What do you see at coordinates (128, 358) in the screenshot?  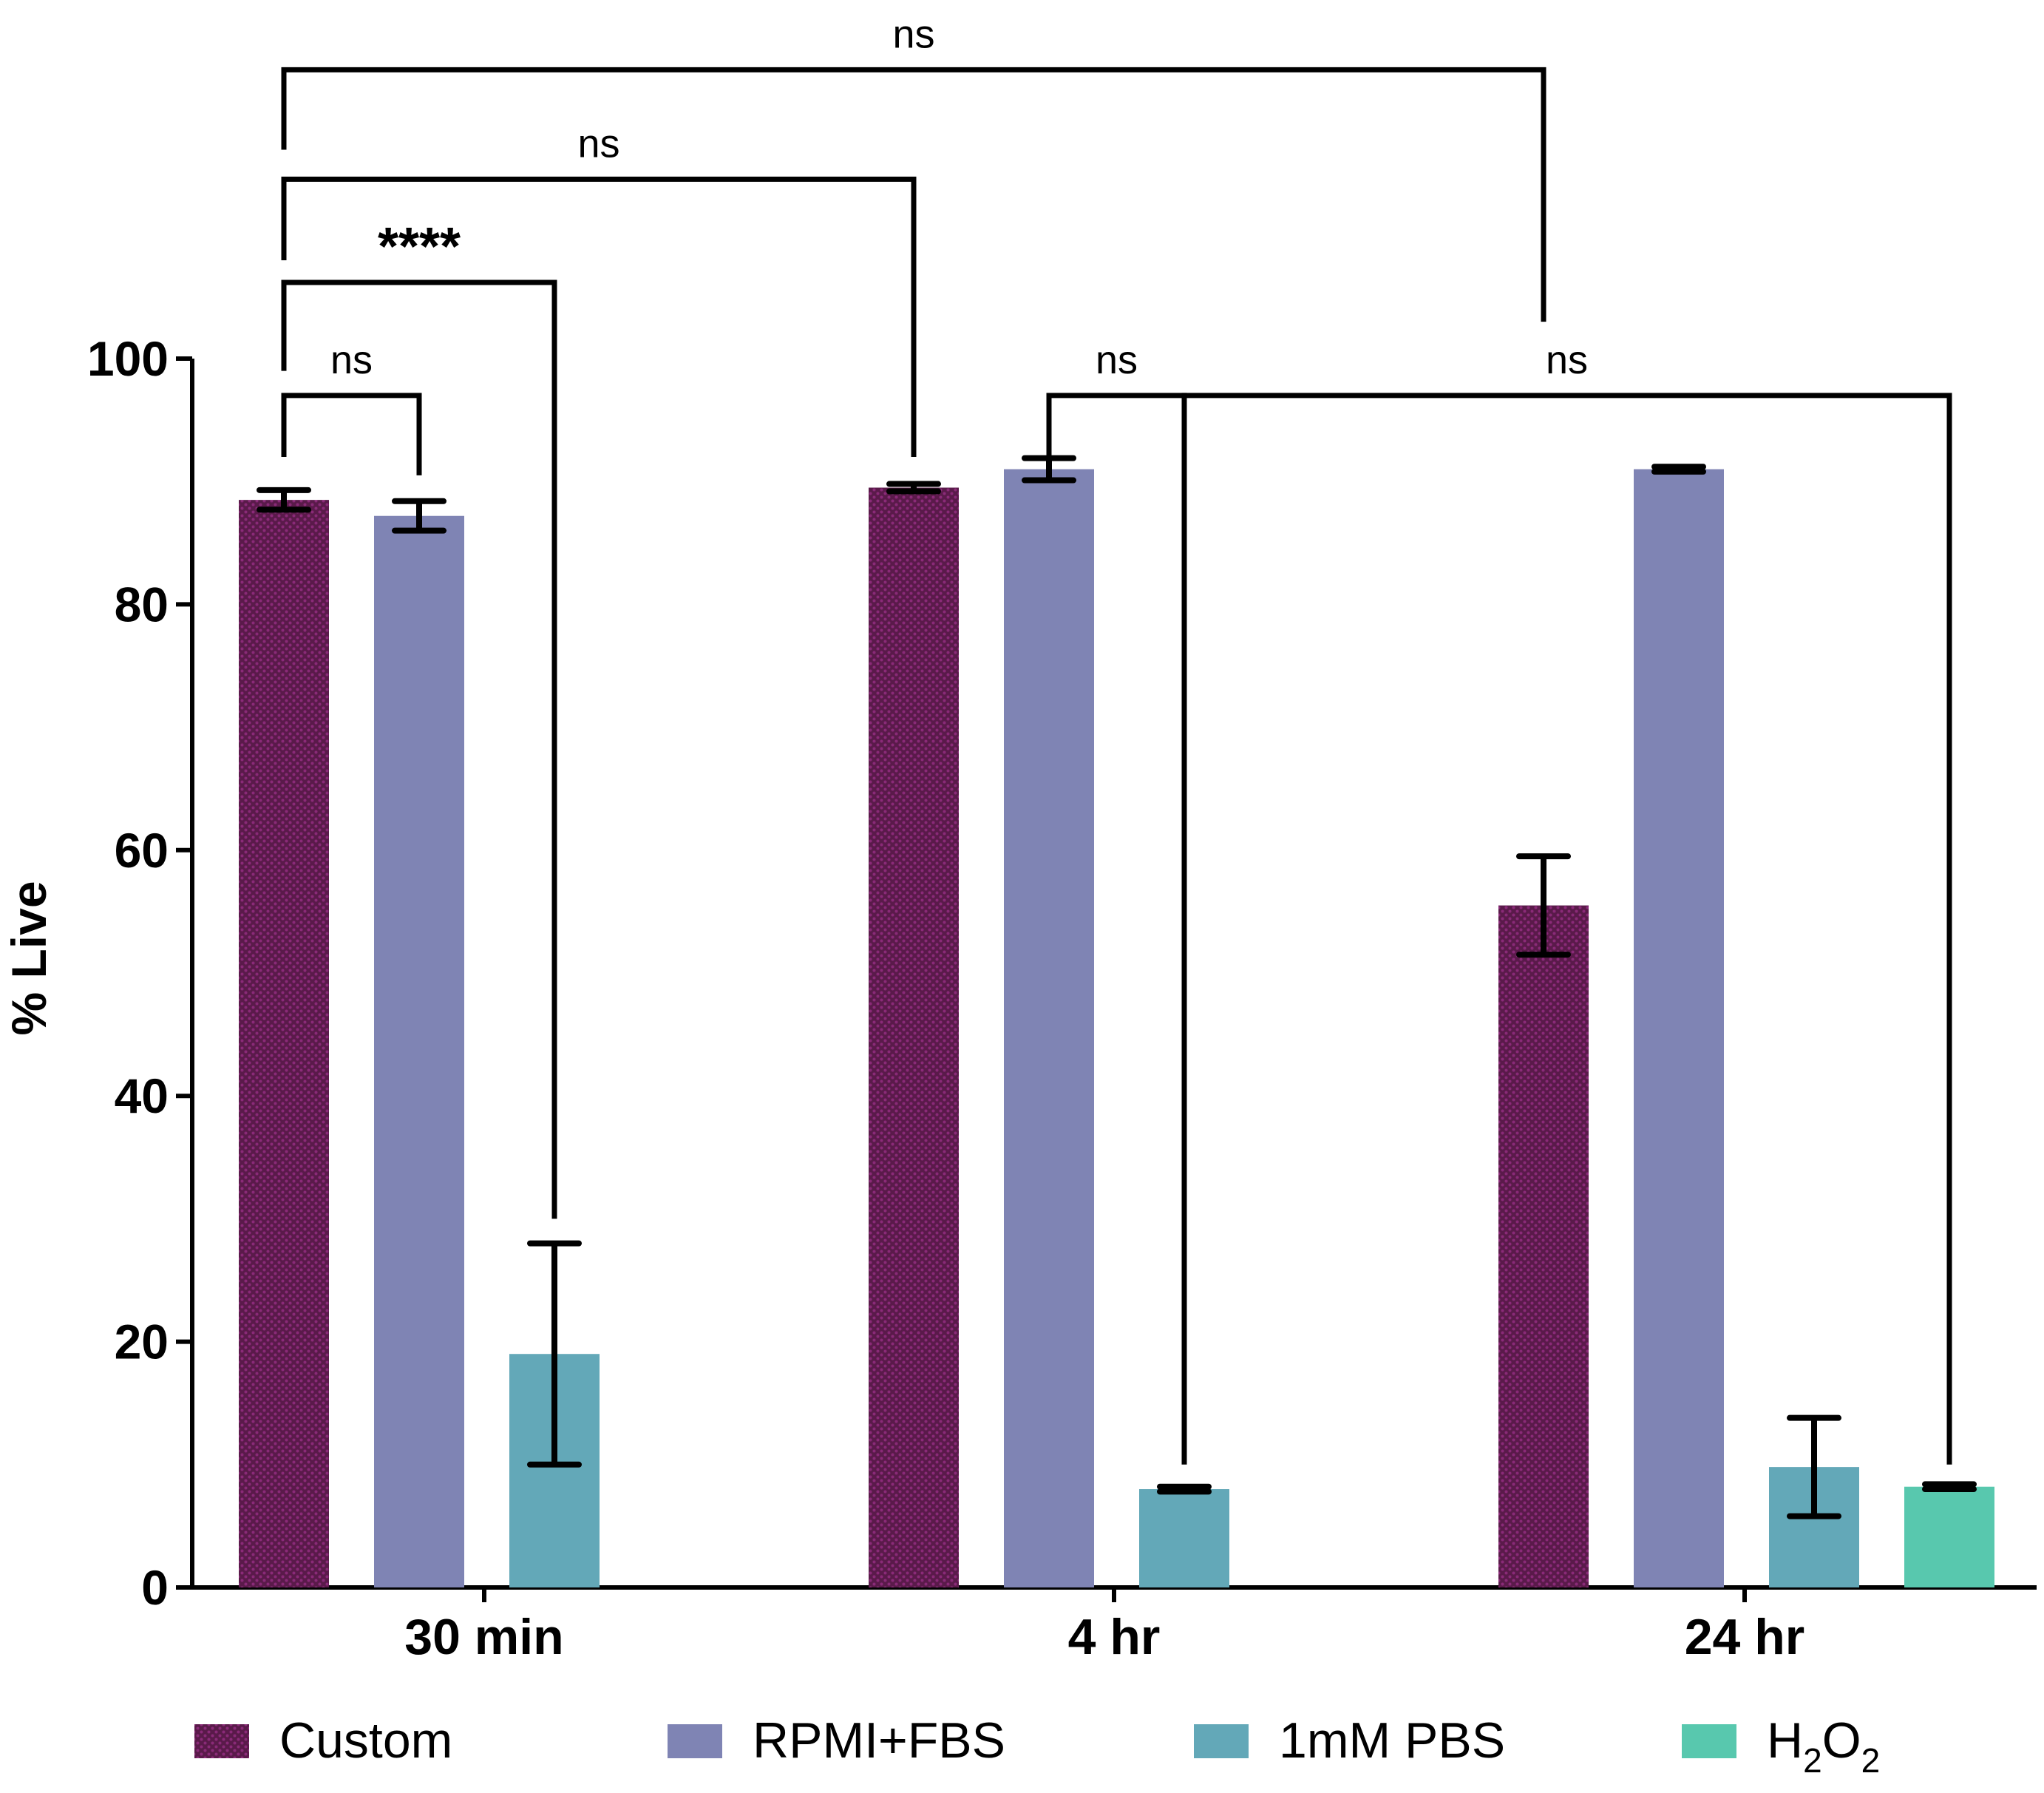 I see `y-tick-label: 100` at bounding box center [128, 358].